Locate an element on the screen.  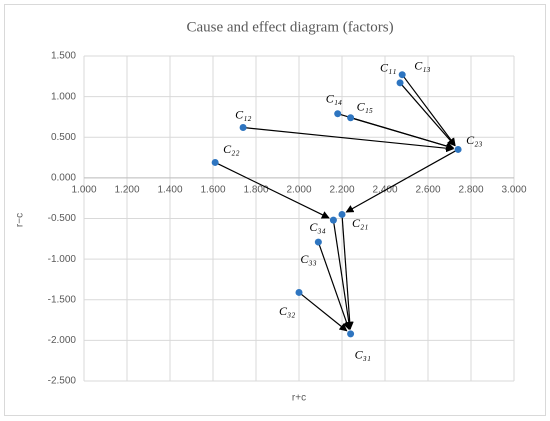
point-label: C₃₂ is located at coordinates (287, 311).